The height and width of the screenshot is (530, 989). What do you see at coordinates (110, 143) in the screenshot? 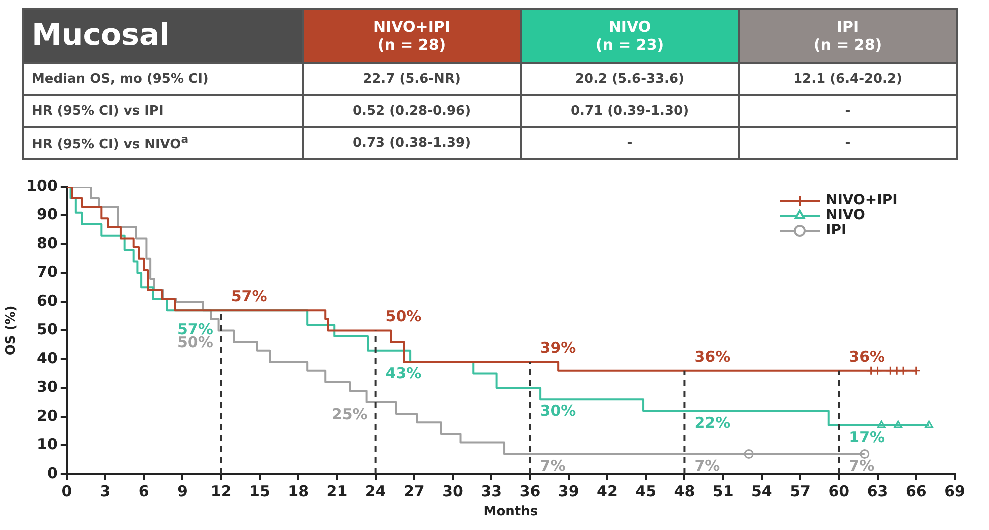
I see `category-label: HR (95% CI) vs NIVO$^{a}$` at bounding box center [110, 143].